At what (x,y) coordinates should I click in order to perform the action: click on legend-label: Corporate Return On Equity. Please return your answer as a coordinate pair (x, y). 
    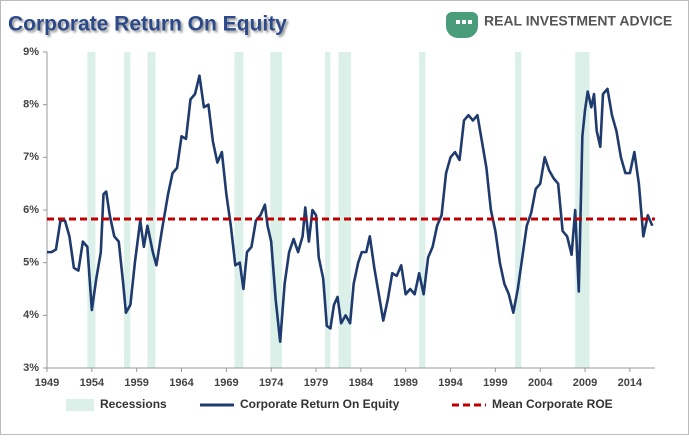
    Looking at the image, I should click on (320, 404).